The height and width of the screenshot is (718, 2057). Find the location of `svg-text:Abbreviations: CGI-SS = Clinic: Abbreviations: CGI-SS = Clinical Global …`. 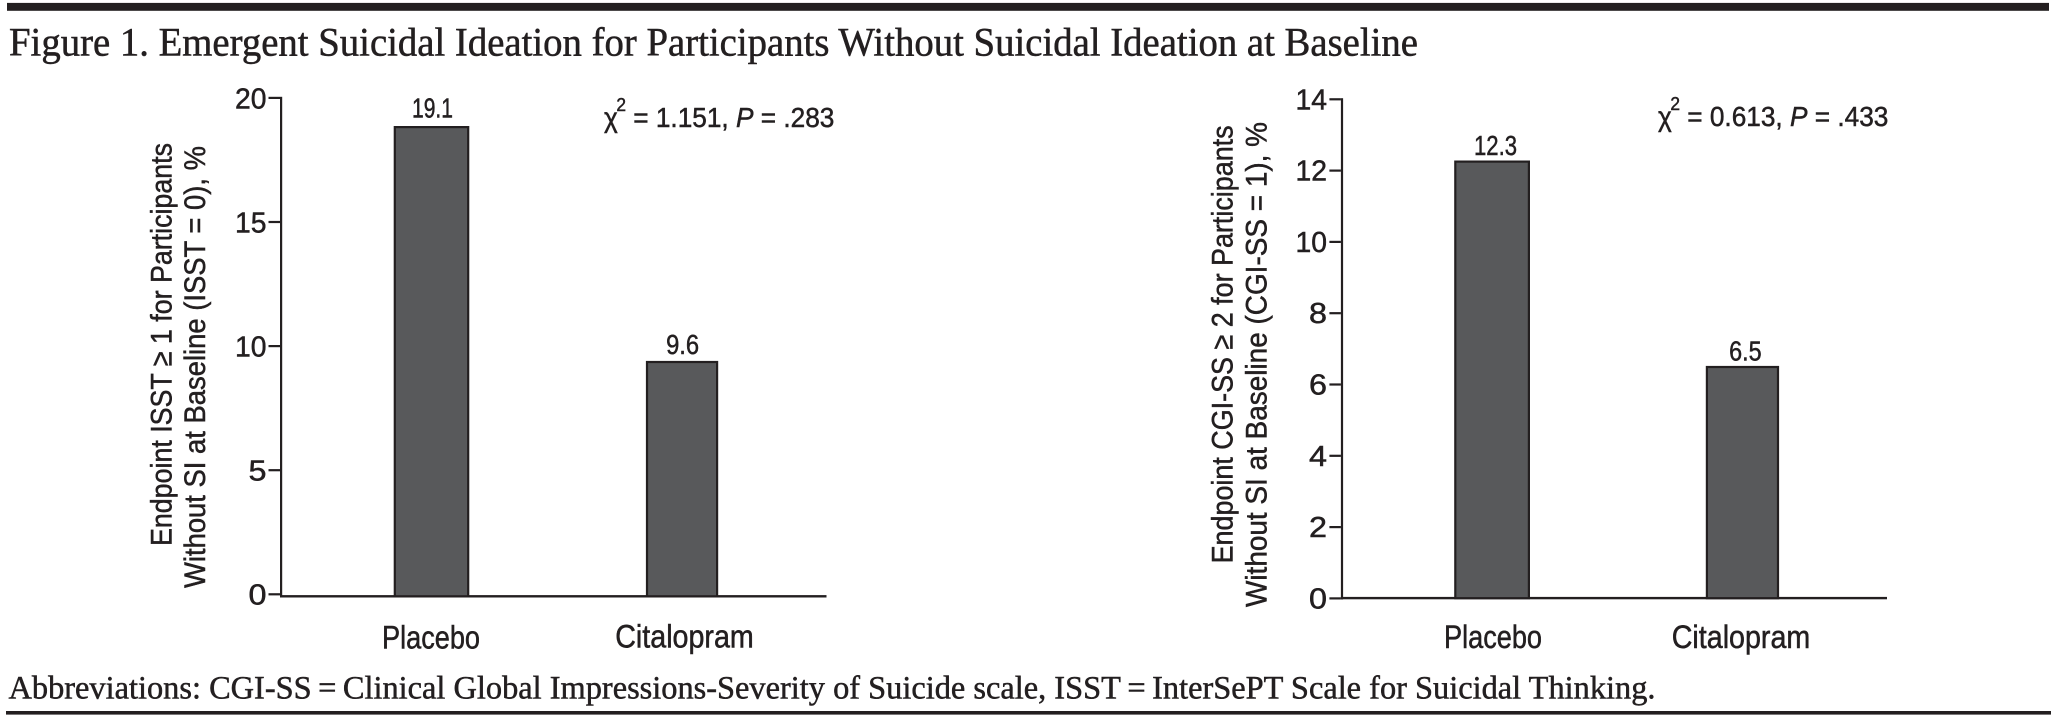

svg-text:Abbreviations: CGI-SS = Clinic: Abbreviations: CGI-SS = Clinical Global … is located at coordinates (832, 689).